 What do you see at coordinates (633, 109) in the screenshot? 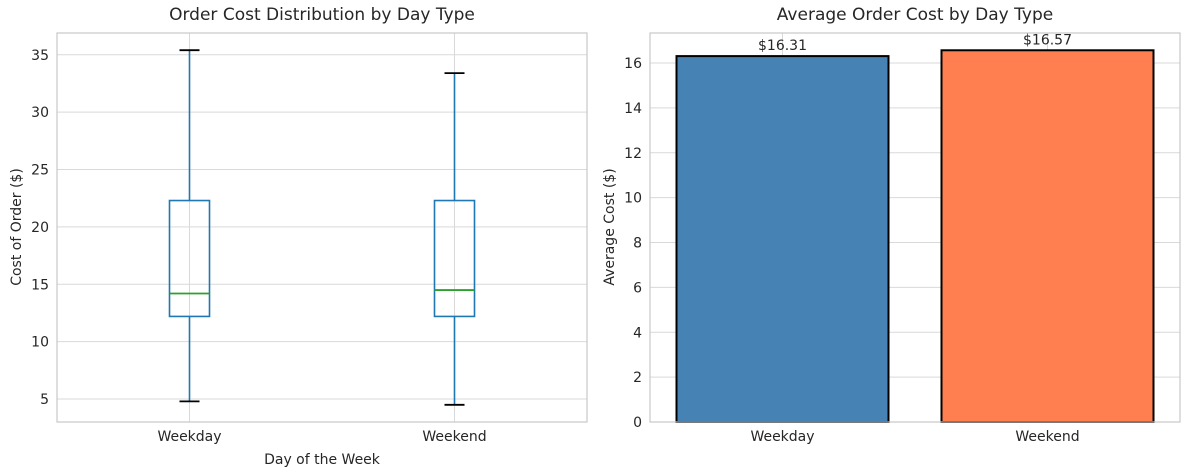
I see `y-tick-label: 14` at bounding box center [633, 109].